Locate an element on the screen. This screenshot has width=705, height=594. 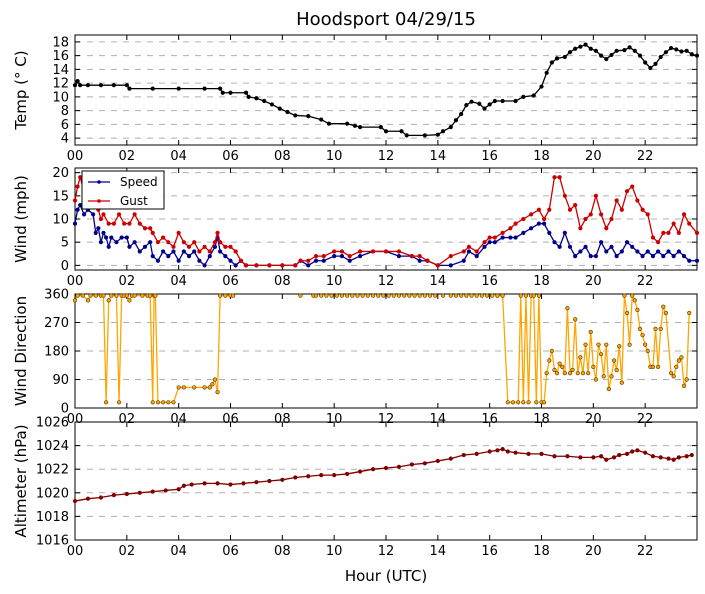
x-tick-label: 20 is located at coordinates (593, 156).